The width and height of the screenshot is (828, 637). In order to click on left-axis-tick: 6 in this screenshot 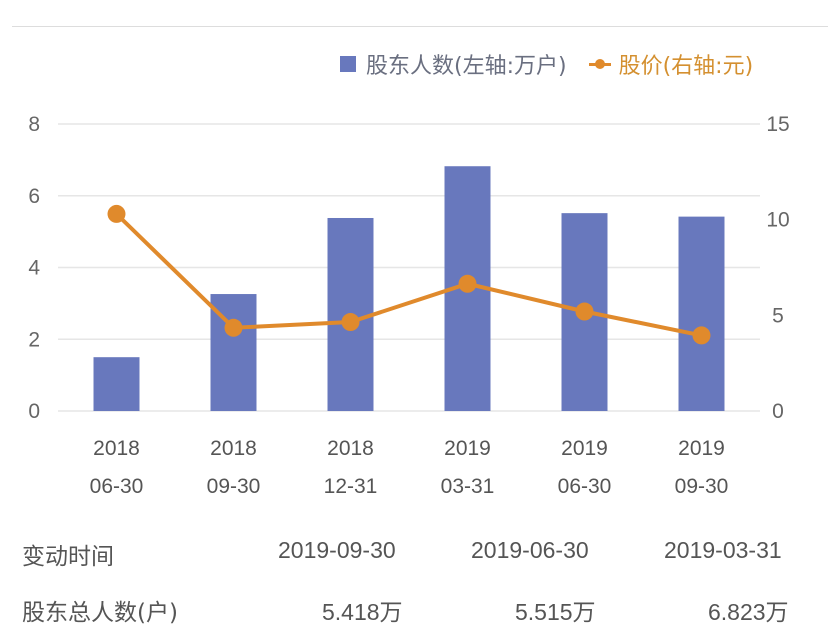, I will do `click(34, 196)`.